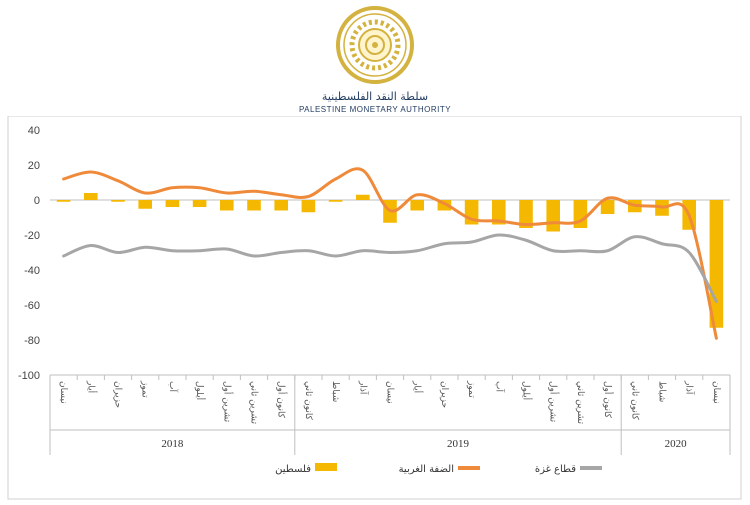 This screenshot has height=505, width=750. What do you see at coordinates (172, 444) in the screenshot?
I see `year-label: 2018` at bounding box center [172, 444].